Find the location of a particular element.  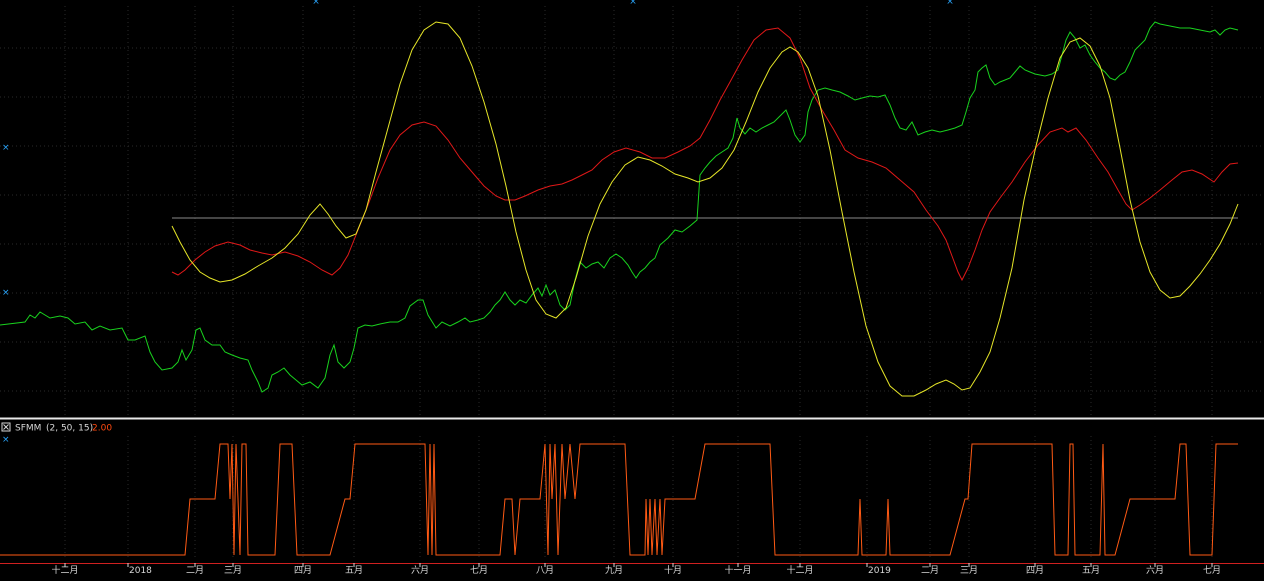

close-indicator-icon is located at coordinates (6, 427).